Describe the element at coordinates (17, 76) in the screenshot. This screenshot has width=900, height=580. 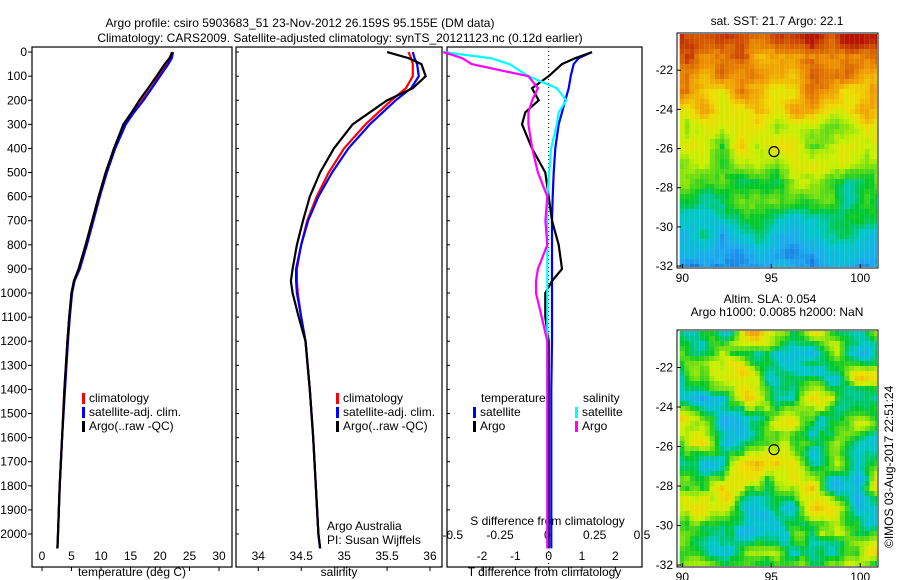
I see `y-tick-label: 100` at that location.